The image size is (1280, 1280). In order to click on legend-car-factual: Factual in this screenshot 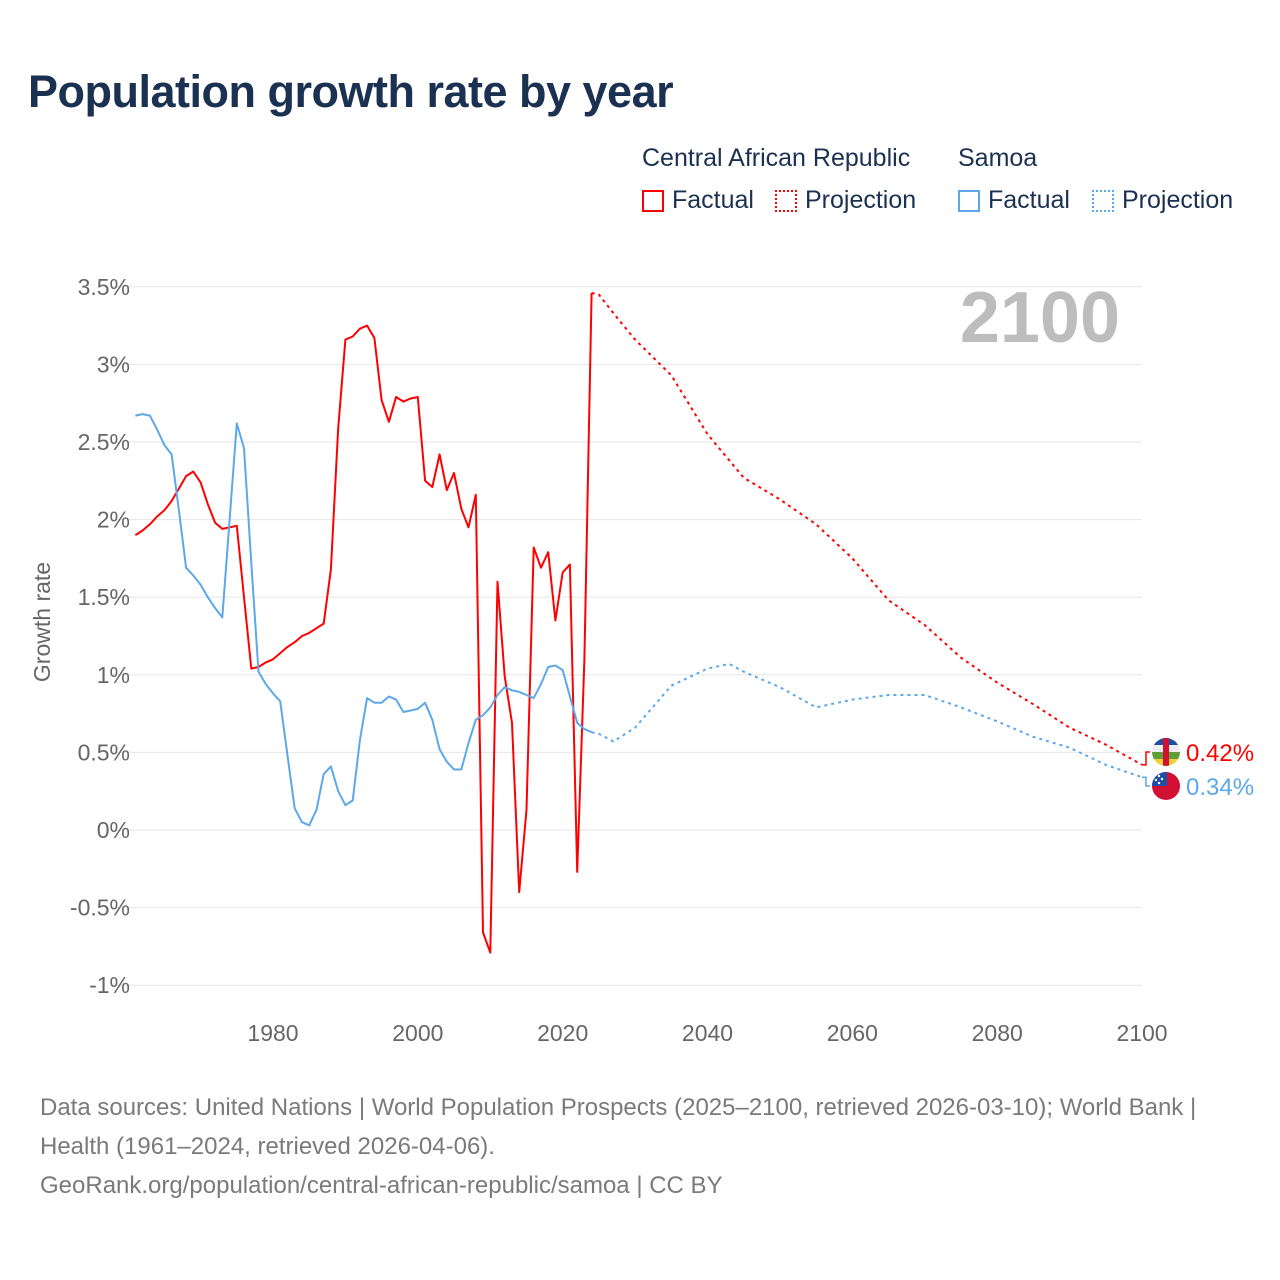, I will do `click(698, 200)`.